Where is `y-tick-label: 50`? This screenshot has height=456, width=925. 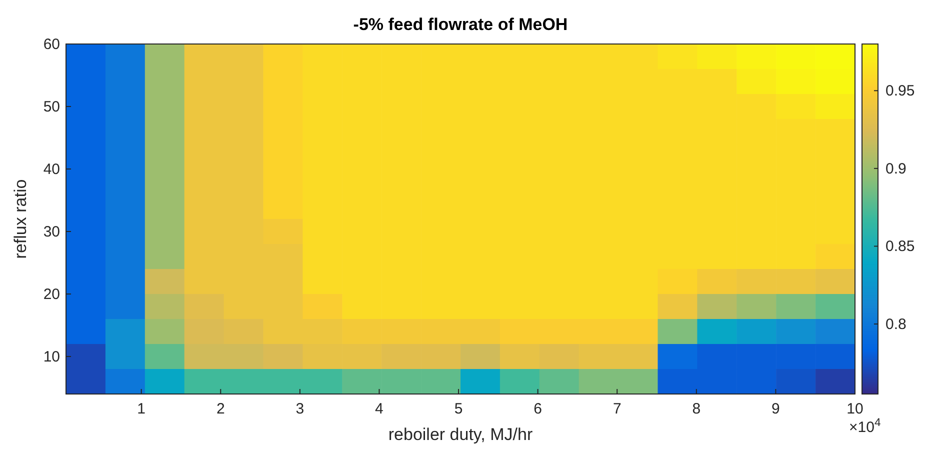
y-tick-label: 50 is located at coordinates (51, 107).